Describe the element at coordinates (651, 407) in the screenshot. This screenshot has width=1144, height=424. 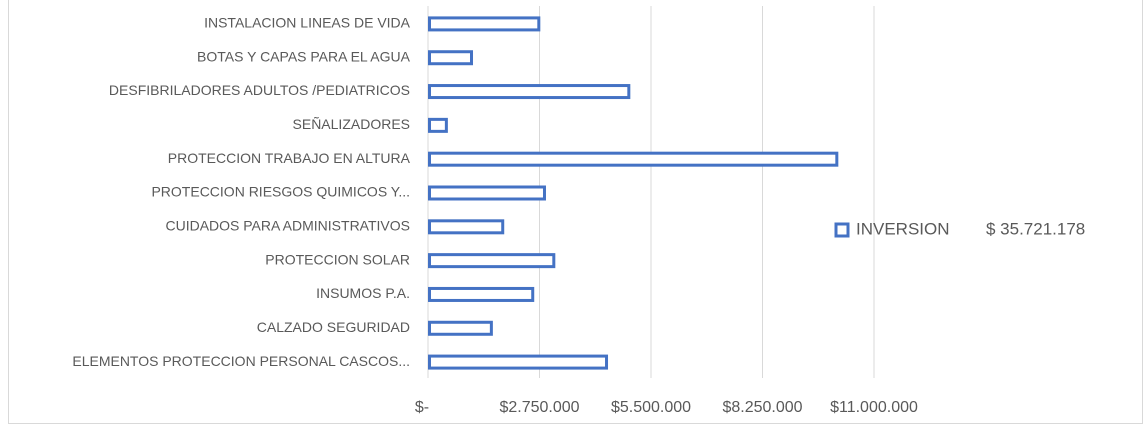
I see `x-tick-label: $5.500.000` at that location.